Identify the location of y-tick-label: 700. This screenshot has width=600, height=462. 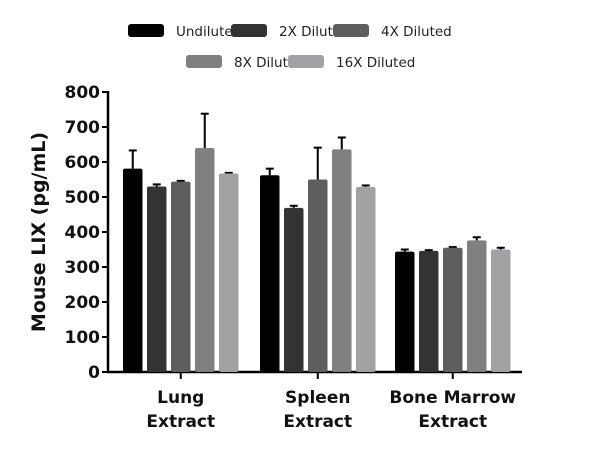
(83, 128).